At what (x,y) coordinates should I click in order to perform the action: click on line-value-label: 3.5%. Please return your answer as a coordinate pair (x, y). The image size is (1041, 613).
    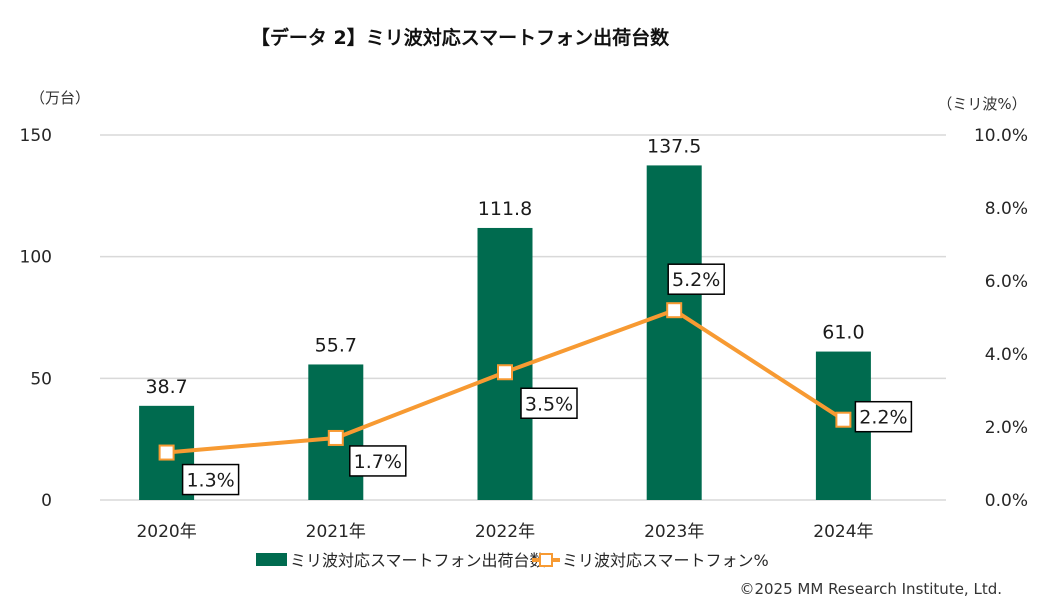
    Looking at the image, I should click on (549, 404).